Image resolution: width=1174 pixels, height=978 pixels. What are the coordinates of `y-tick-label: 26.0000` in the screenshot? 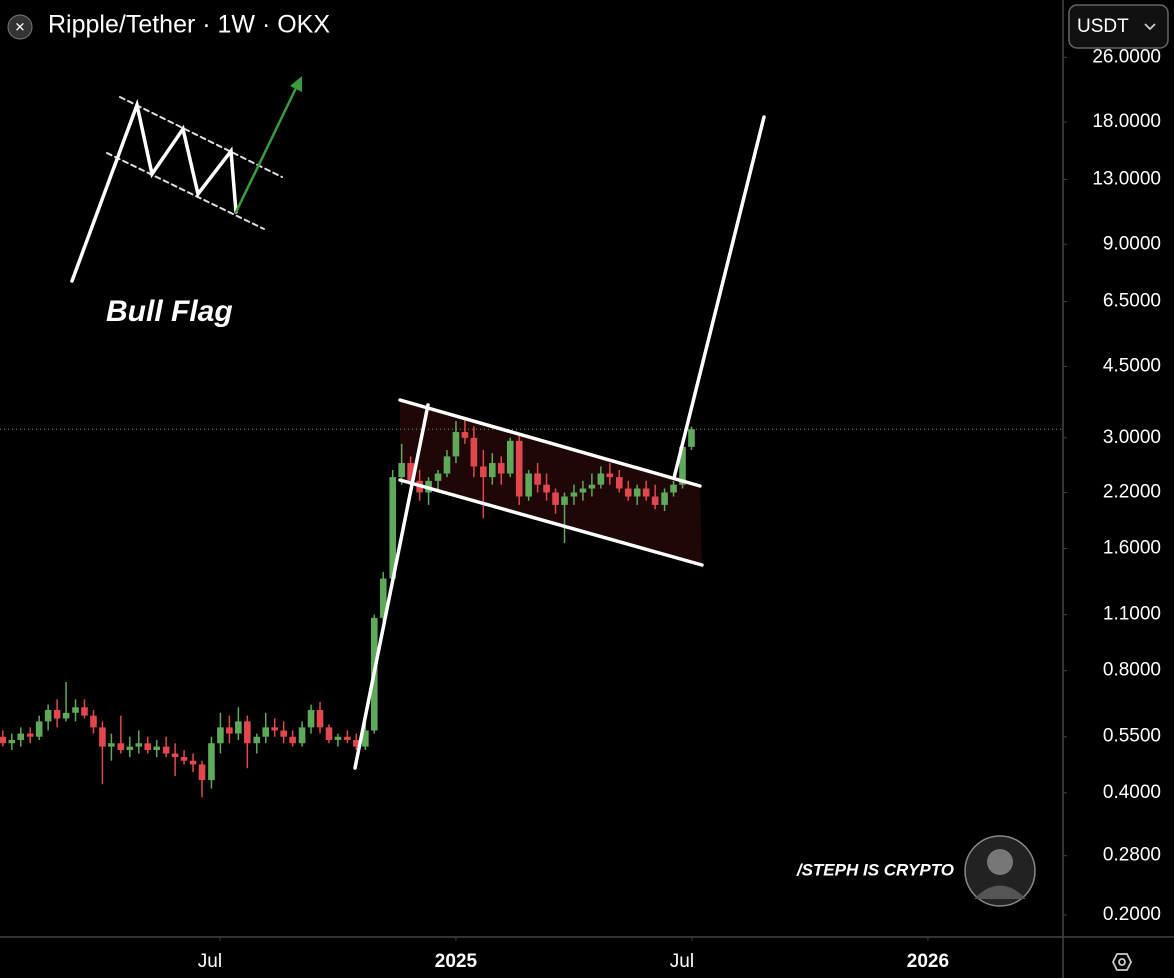 It's located at (1126, 56).